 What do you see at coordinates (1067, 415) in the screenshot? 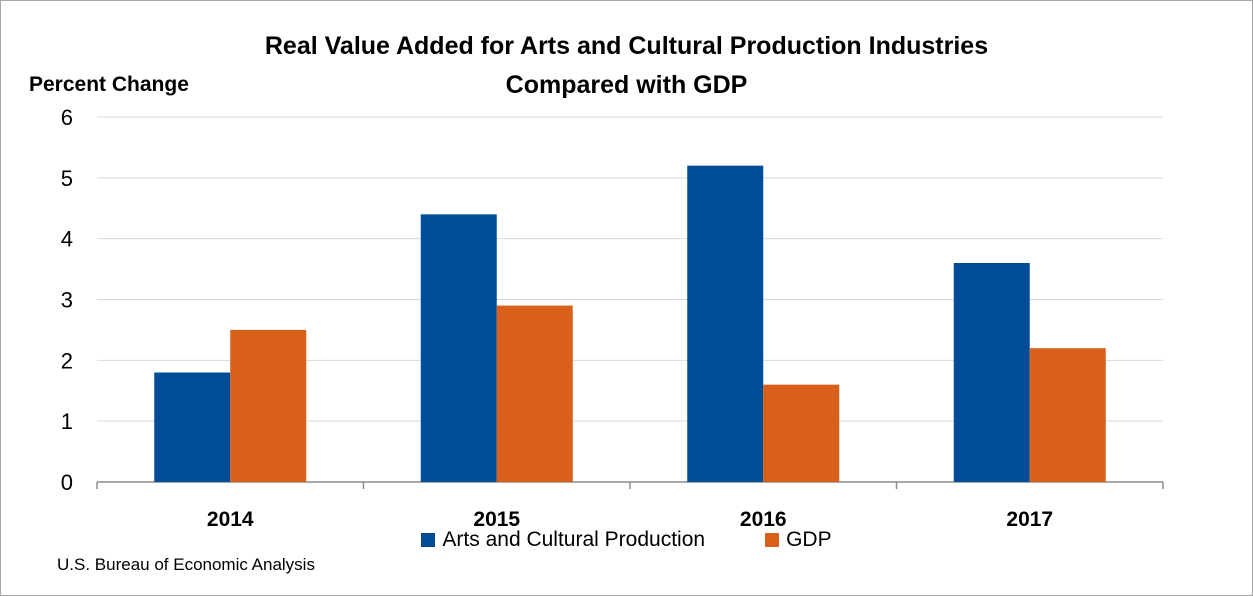
I see `bar-gdp-2017` at bounding box center [1067, 415].